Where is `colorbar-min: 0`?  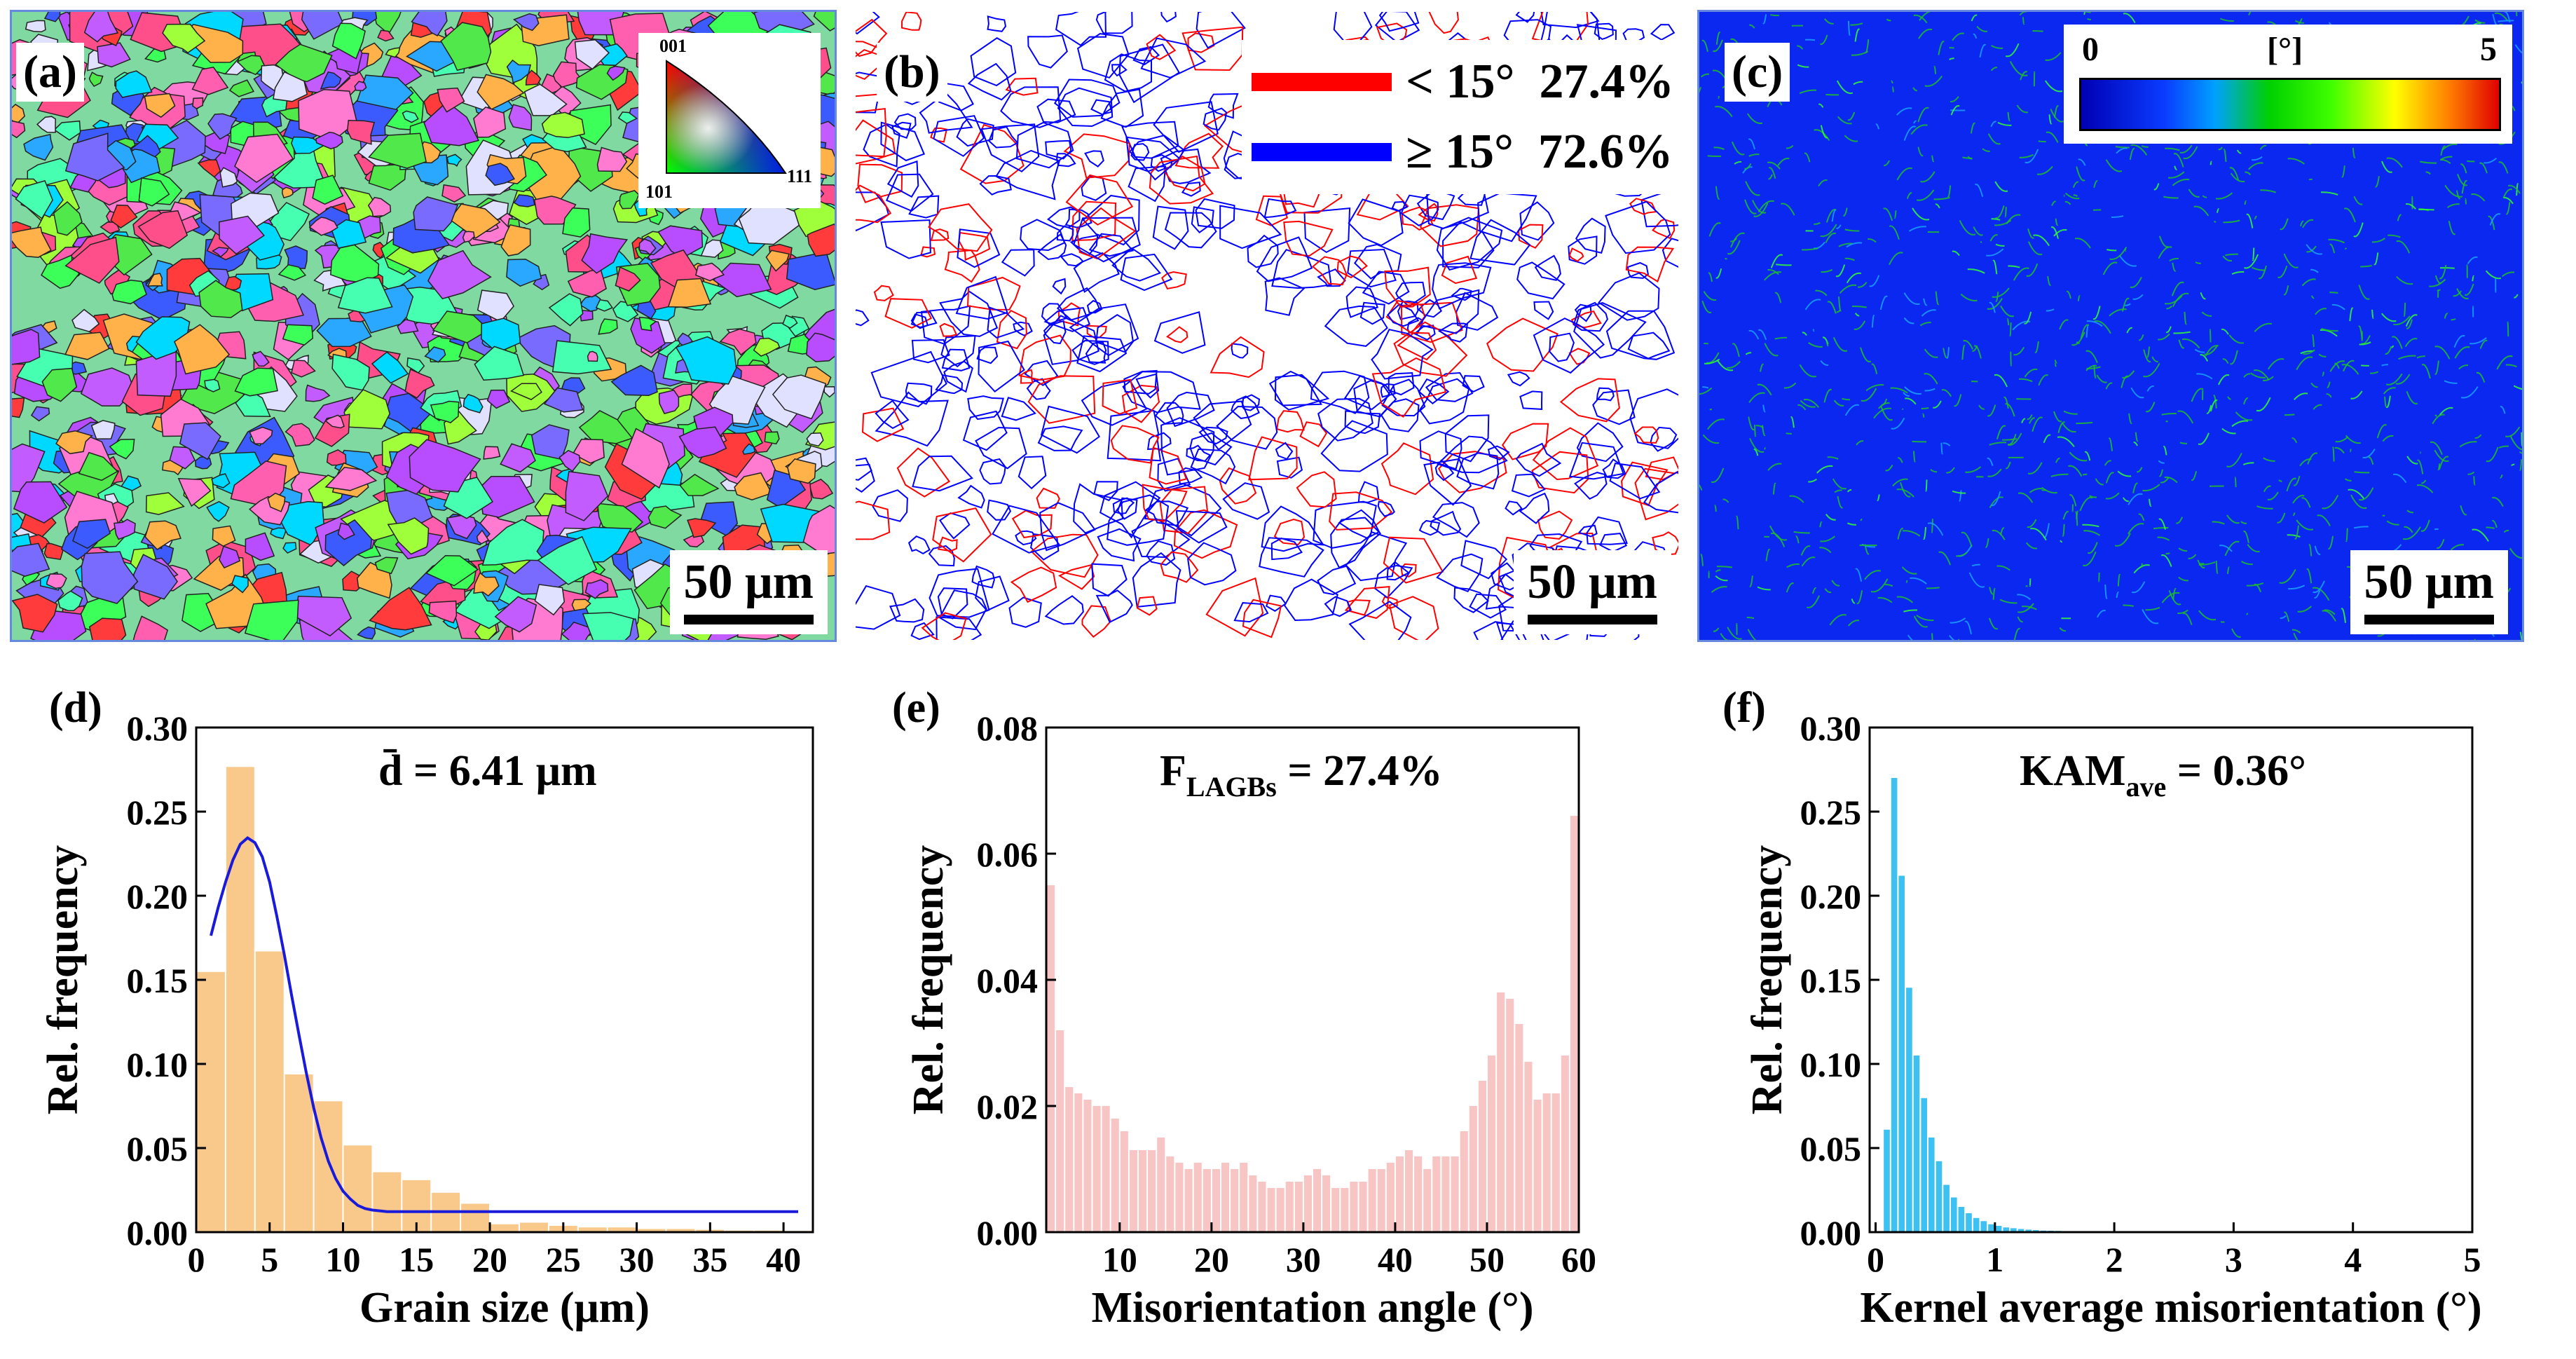
colorbar-min: 0 is located at coordinates (2090, 50).